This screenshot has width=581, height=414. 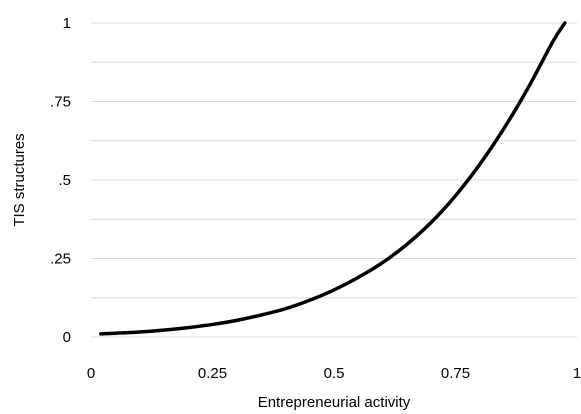 I want to click on x-tick-label: 0, so click(x=91, y=373).